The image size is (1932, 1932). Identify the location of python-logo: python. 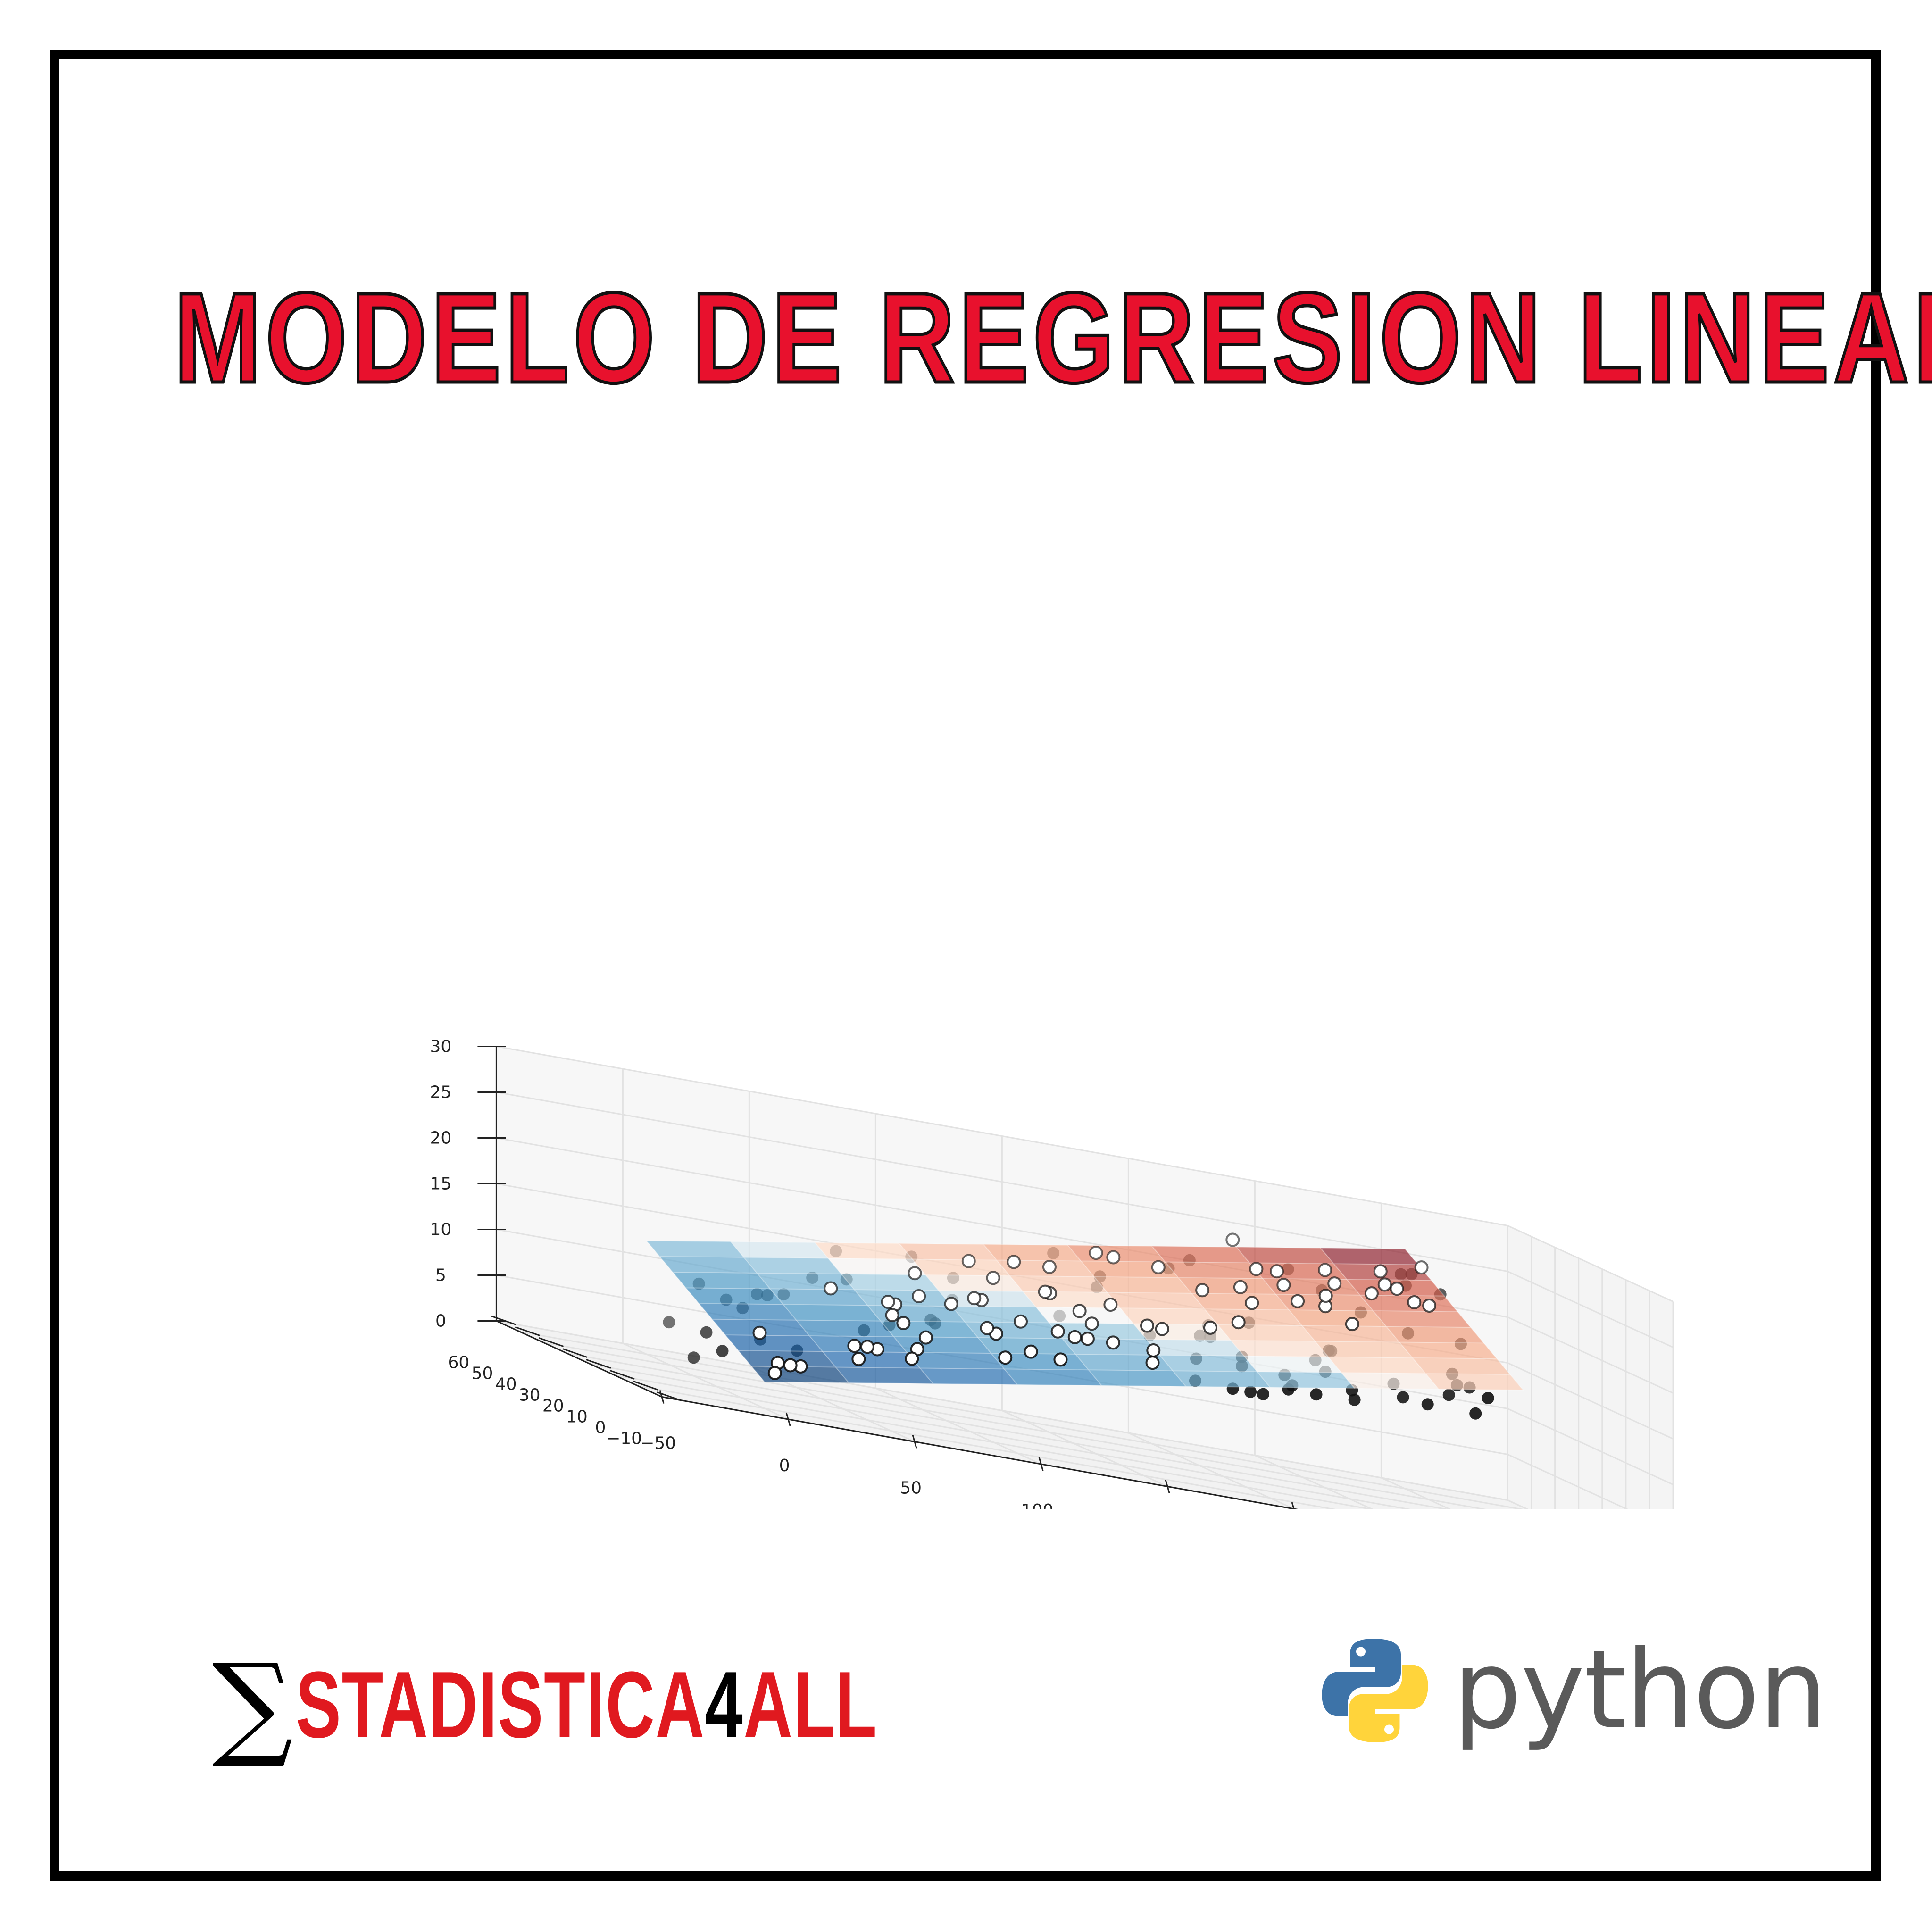
(1572, 1690).